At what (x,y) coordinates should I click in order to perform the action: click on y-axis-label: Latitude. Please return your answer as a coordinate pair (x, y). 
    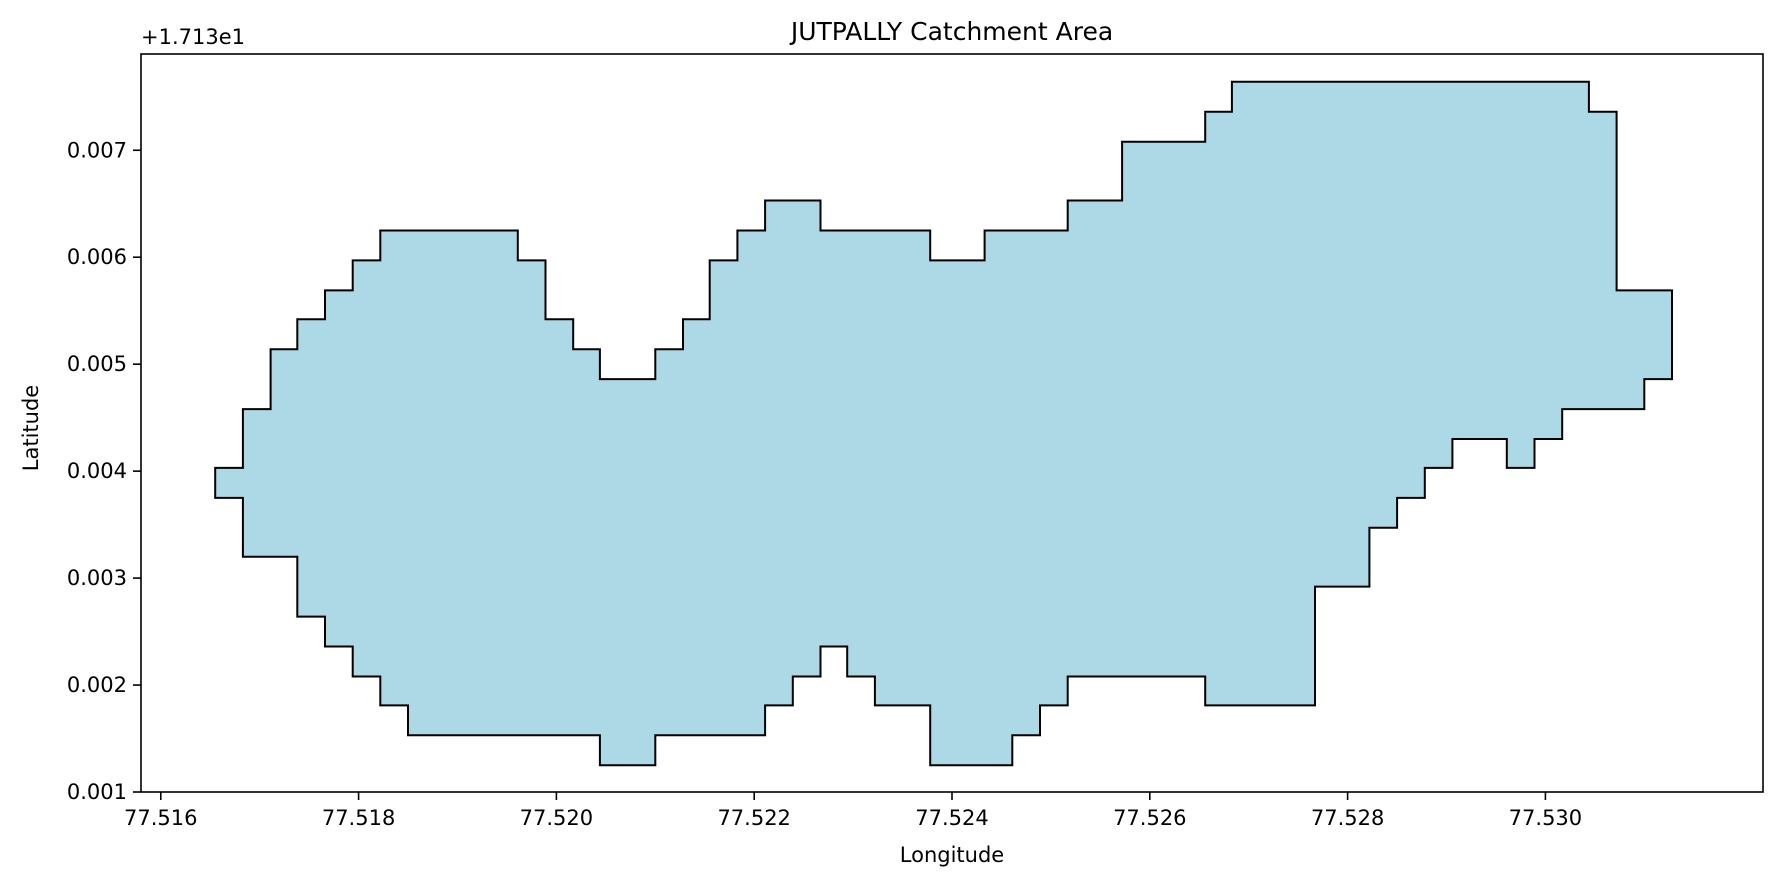
    Looking at the image, I should click on (31, 428).